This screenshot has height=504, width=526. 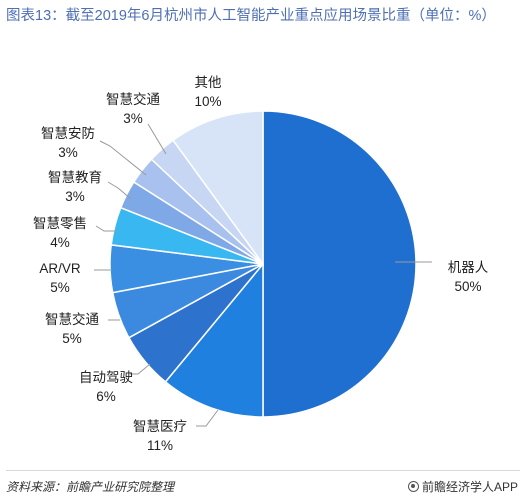 What do you see at coordinates (75, 177) in the screenshot?
I see `slice-category-label: 智慧教育` at bounding box center [75, 177].